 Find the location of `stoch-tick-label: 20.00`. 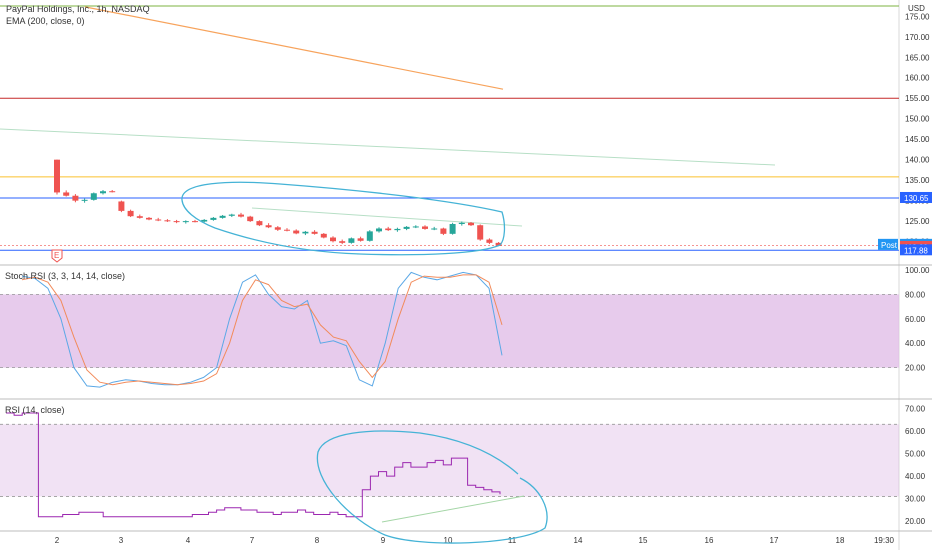

stoch-tick-label: 20.00 is located at coordinates (915, 368).